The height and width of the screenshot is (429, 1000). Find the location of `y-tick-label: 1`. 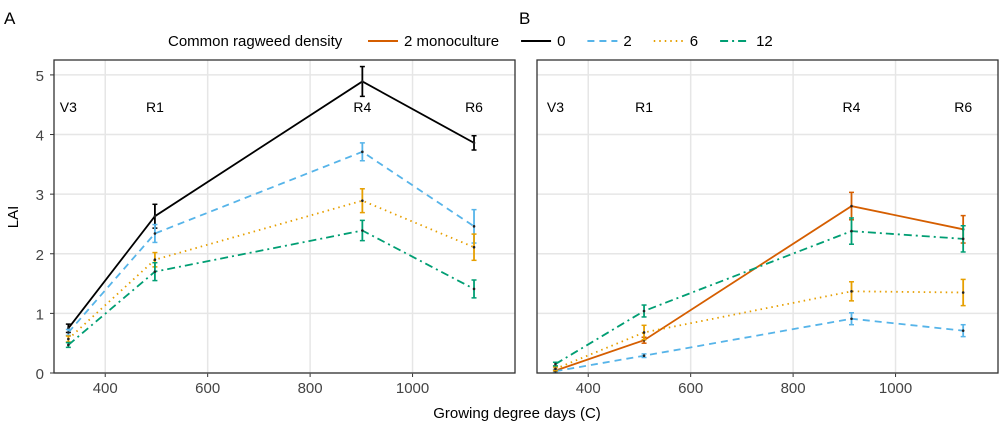

y-tick-label: 1 is located at coordinates (40, 314).